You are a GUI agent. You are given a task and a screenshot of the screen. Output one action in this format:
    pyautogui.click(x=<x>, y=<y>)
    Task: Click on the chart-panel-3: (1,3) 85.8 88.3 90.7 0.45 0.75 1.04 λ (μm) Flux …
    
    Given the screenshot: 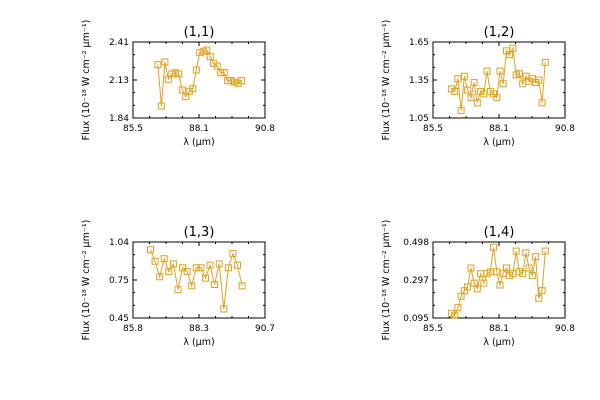 What is the action you would take?
    pyautogui.click(x=178, y=284)
    